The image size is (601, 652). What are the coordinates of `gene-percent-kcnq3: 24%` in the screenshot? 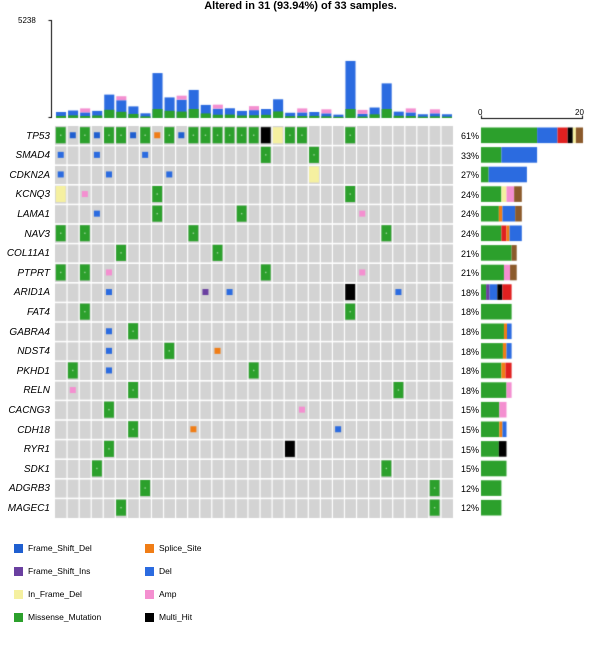 It's located at (469, 194).